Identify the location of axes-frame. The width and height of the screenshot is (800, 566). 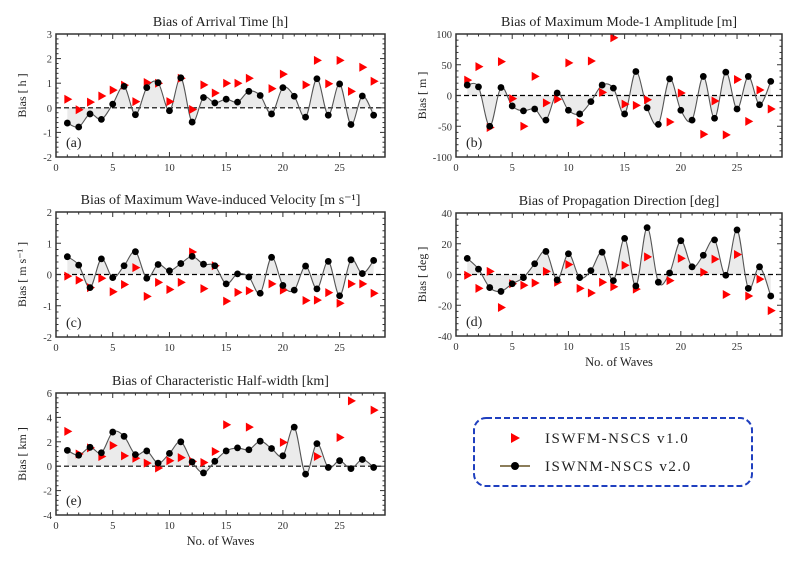
(220, 95).